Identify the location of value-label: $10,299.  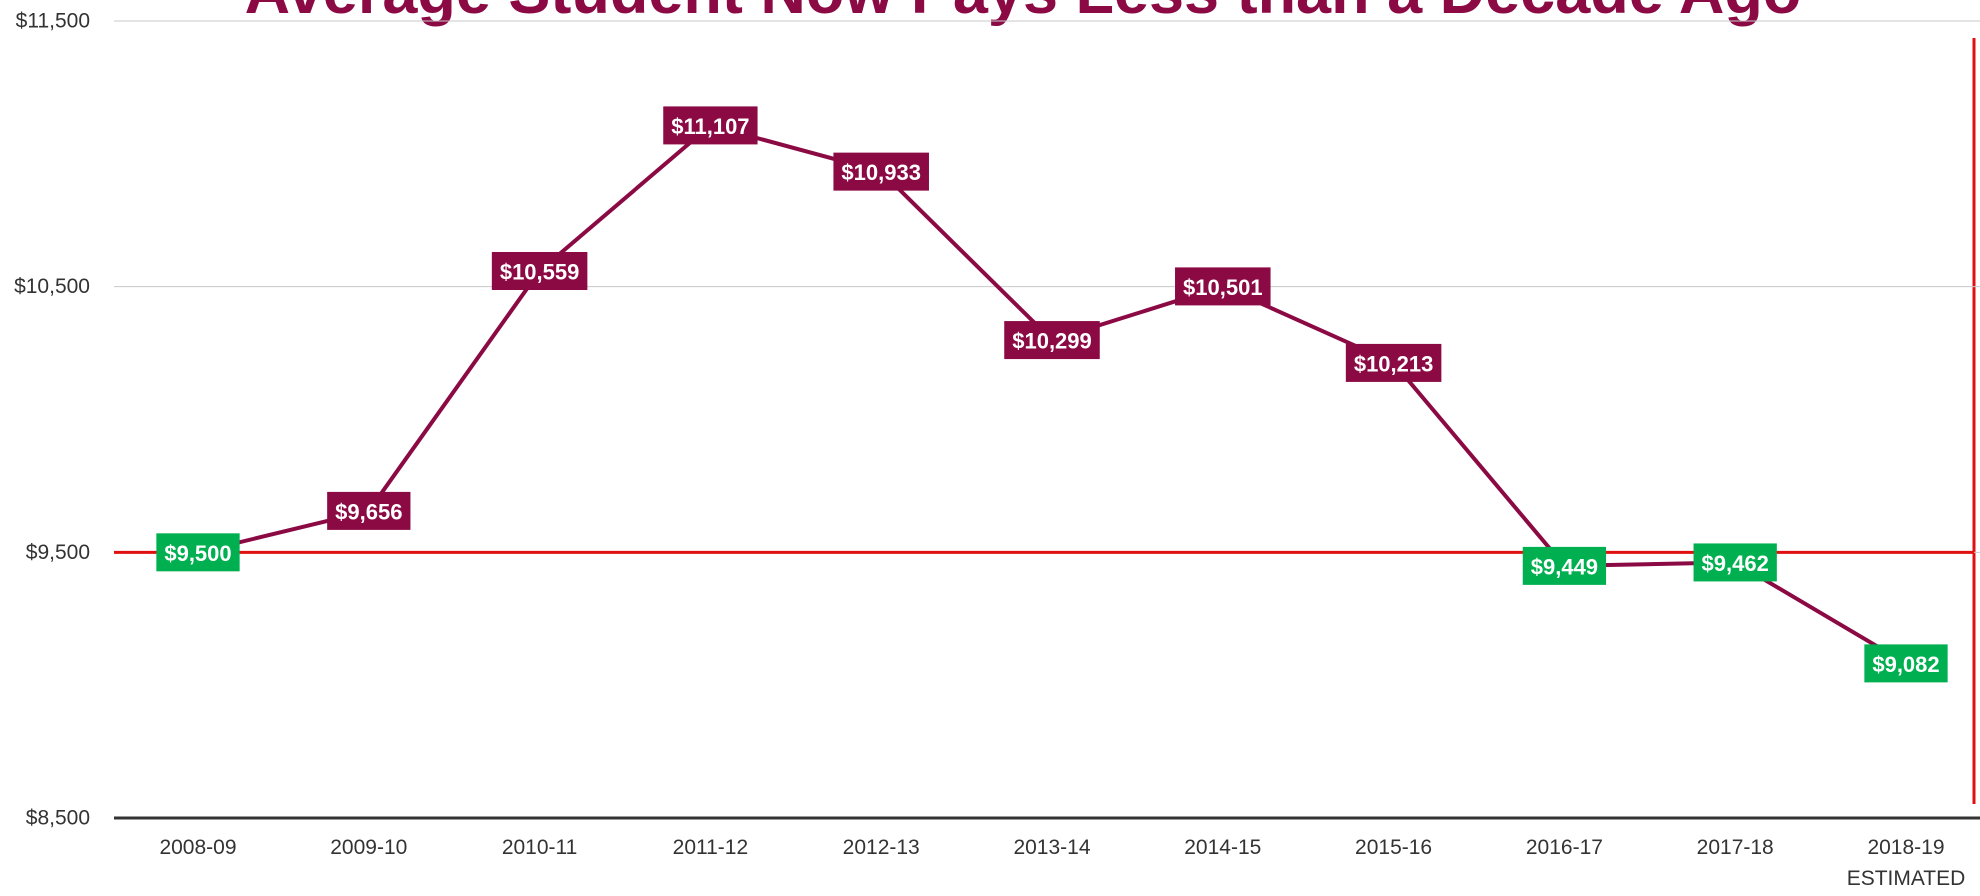
(1052, 341).